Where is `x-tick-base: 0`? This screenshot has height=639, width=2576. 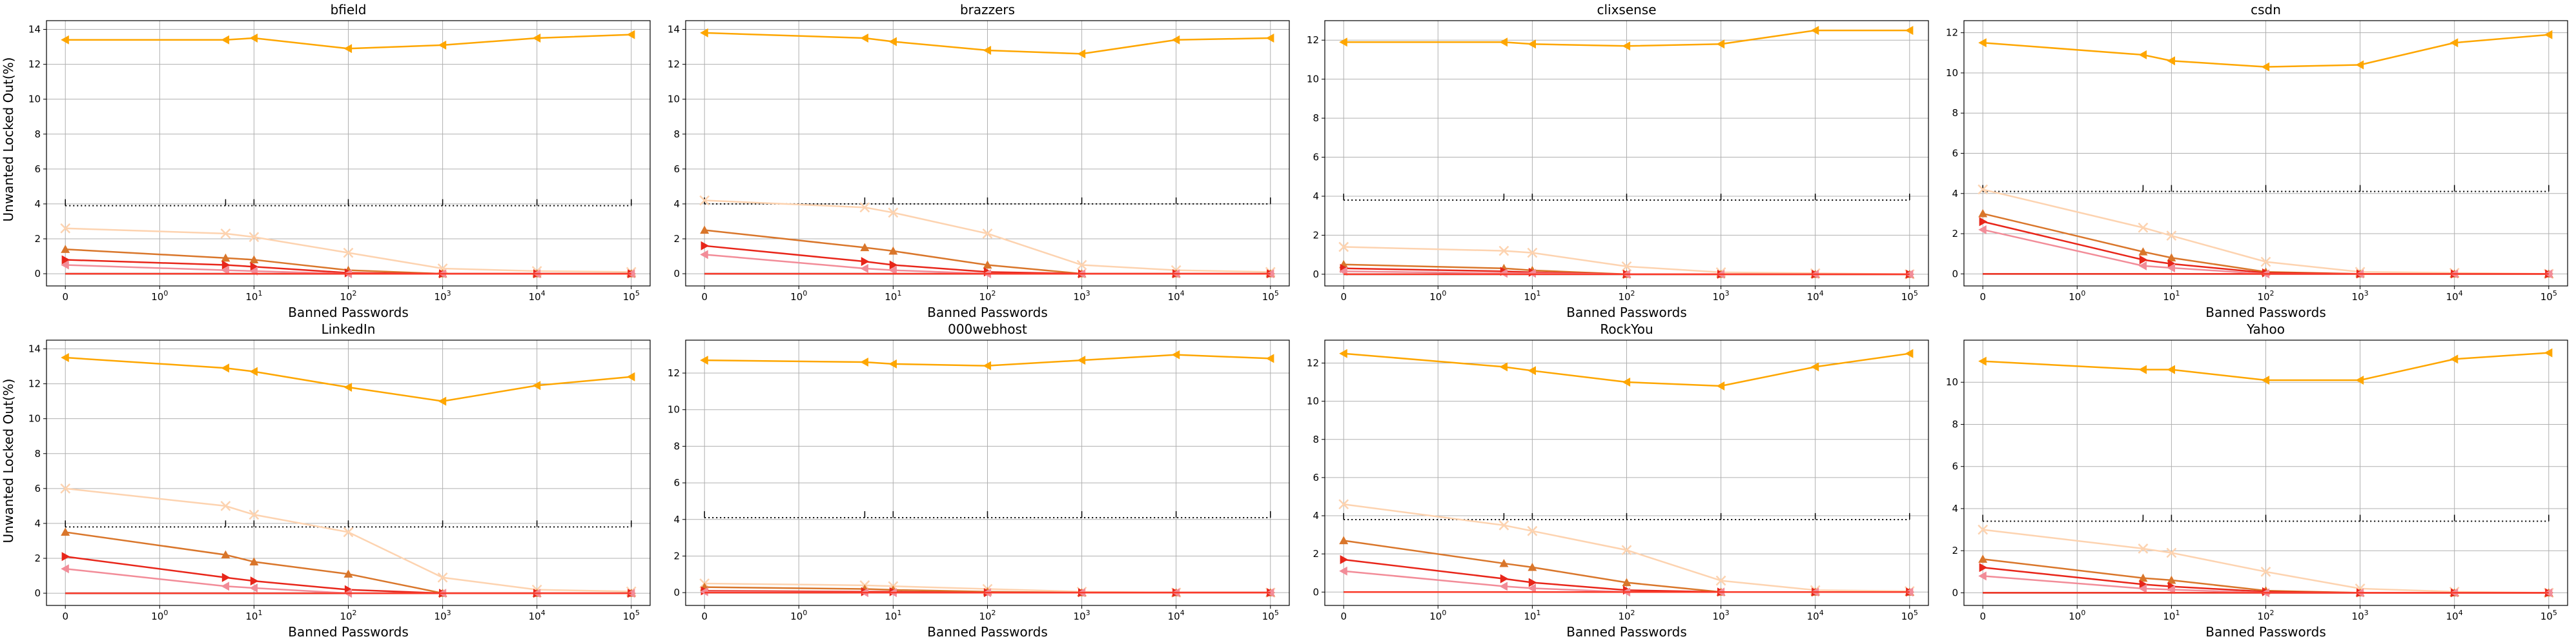 x-tick-base: 0 is located at coordinates (1983, 616).